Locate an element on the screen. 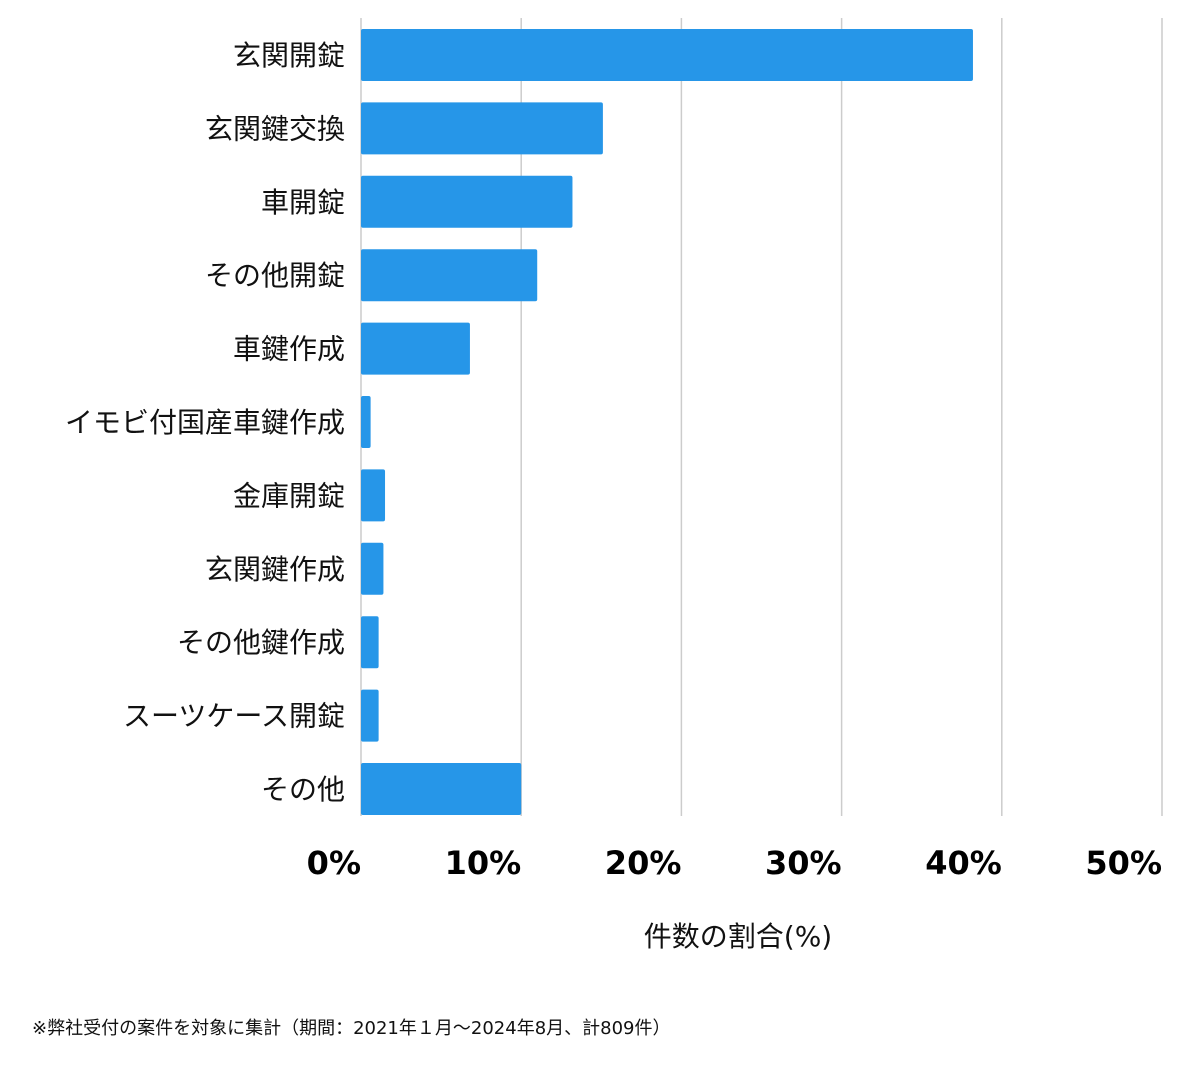 This screenshot has height=1069, width=1200. category-label: その他開錠 is located at coordinates (275, 275).